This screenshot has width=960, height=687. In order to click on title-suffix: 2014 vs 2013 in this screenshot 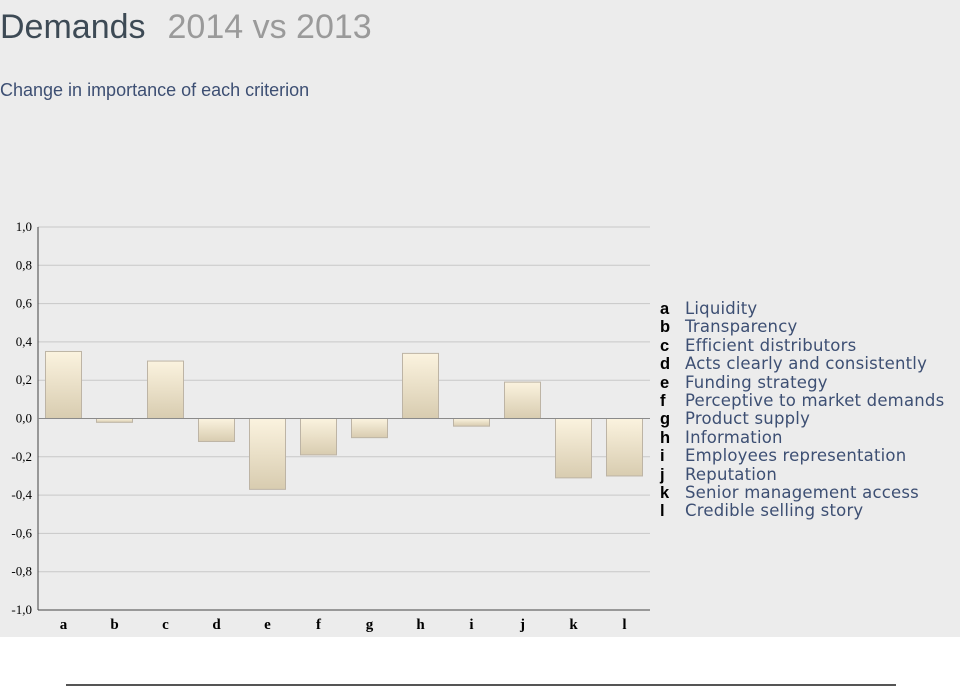, I will do `click(269, 27)`.